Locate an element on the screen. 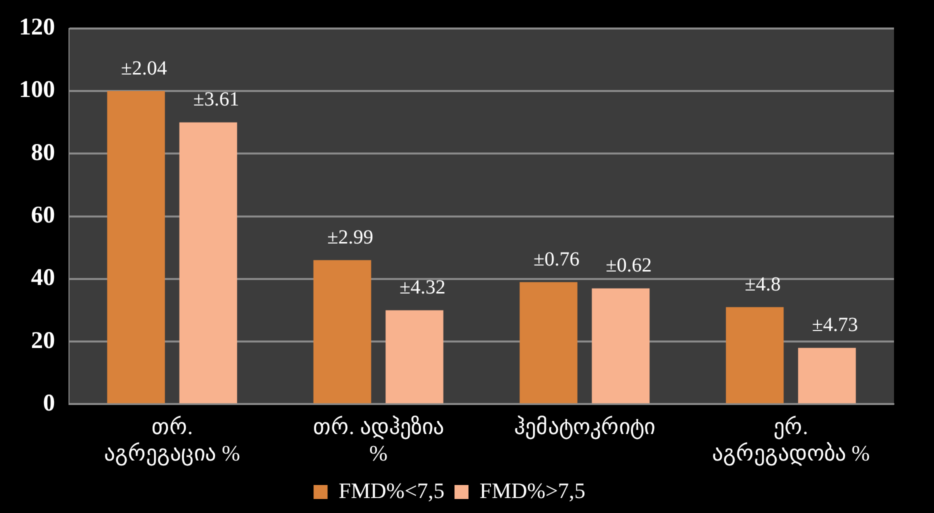  annotation: ±2.04 is located at coordinates (144, 68).